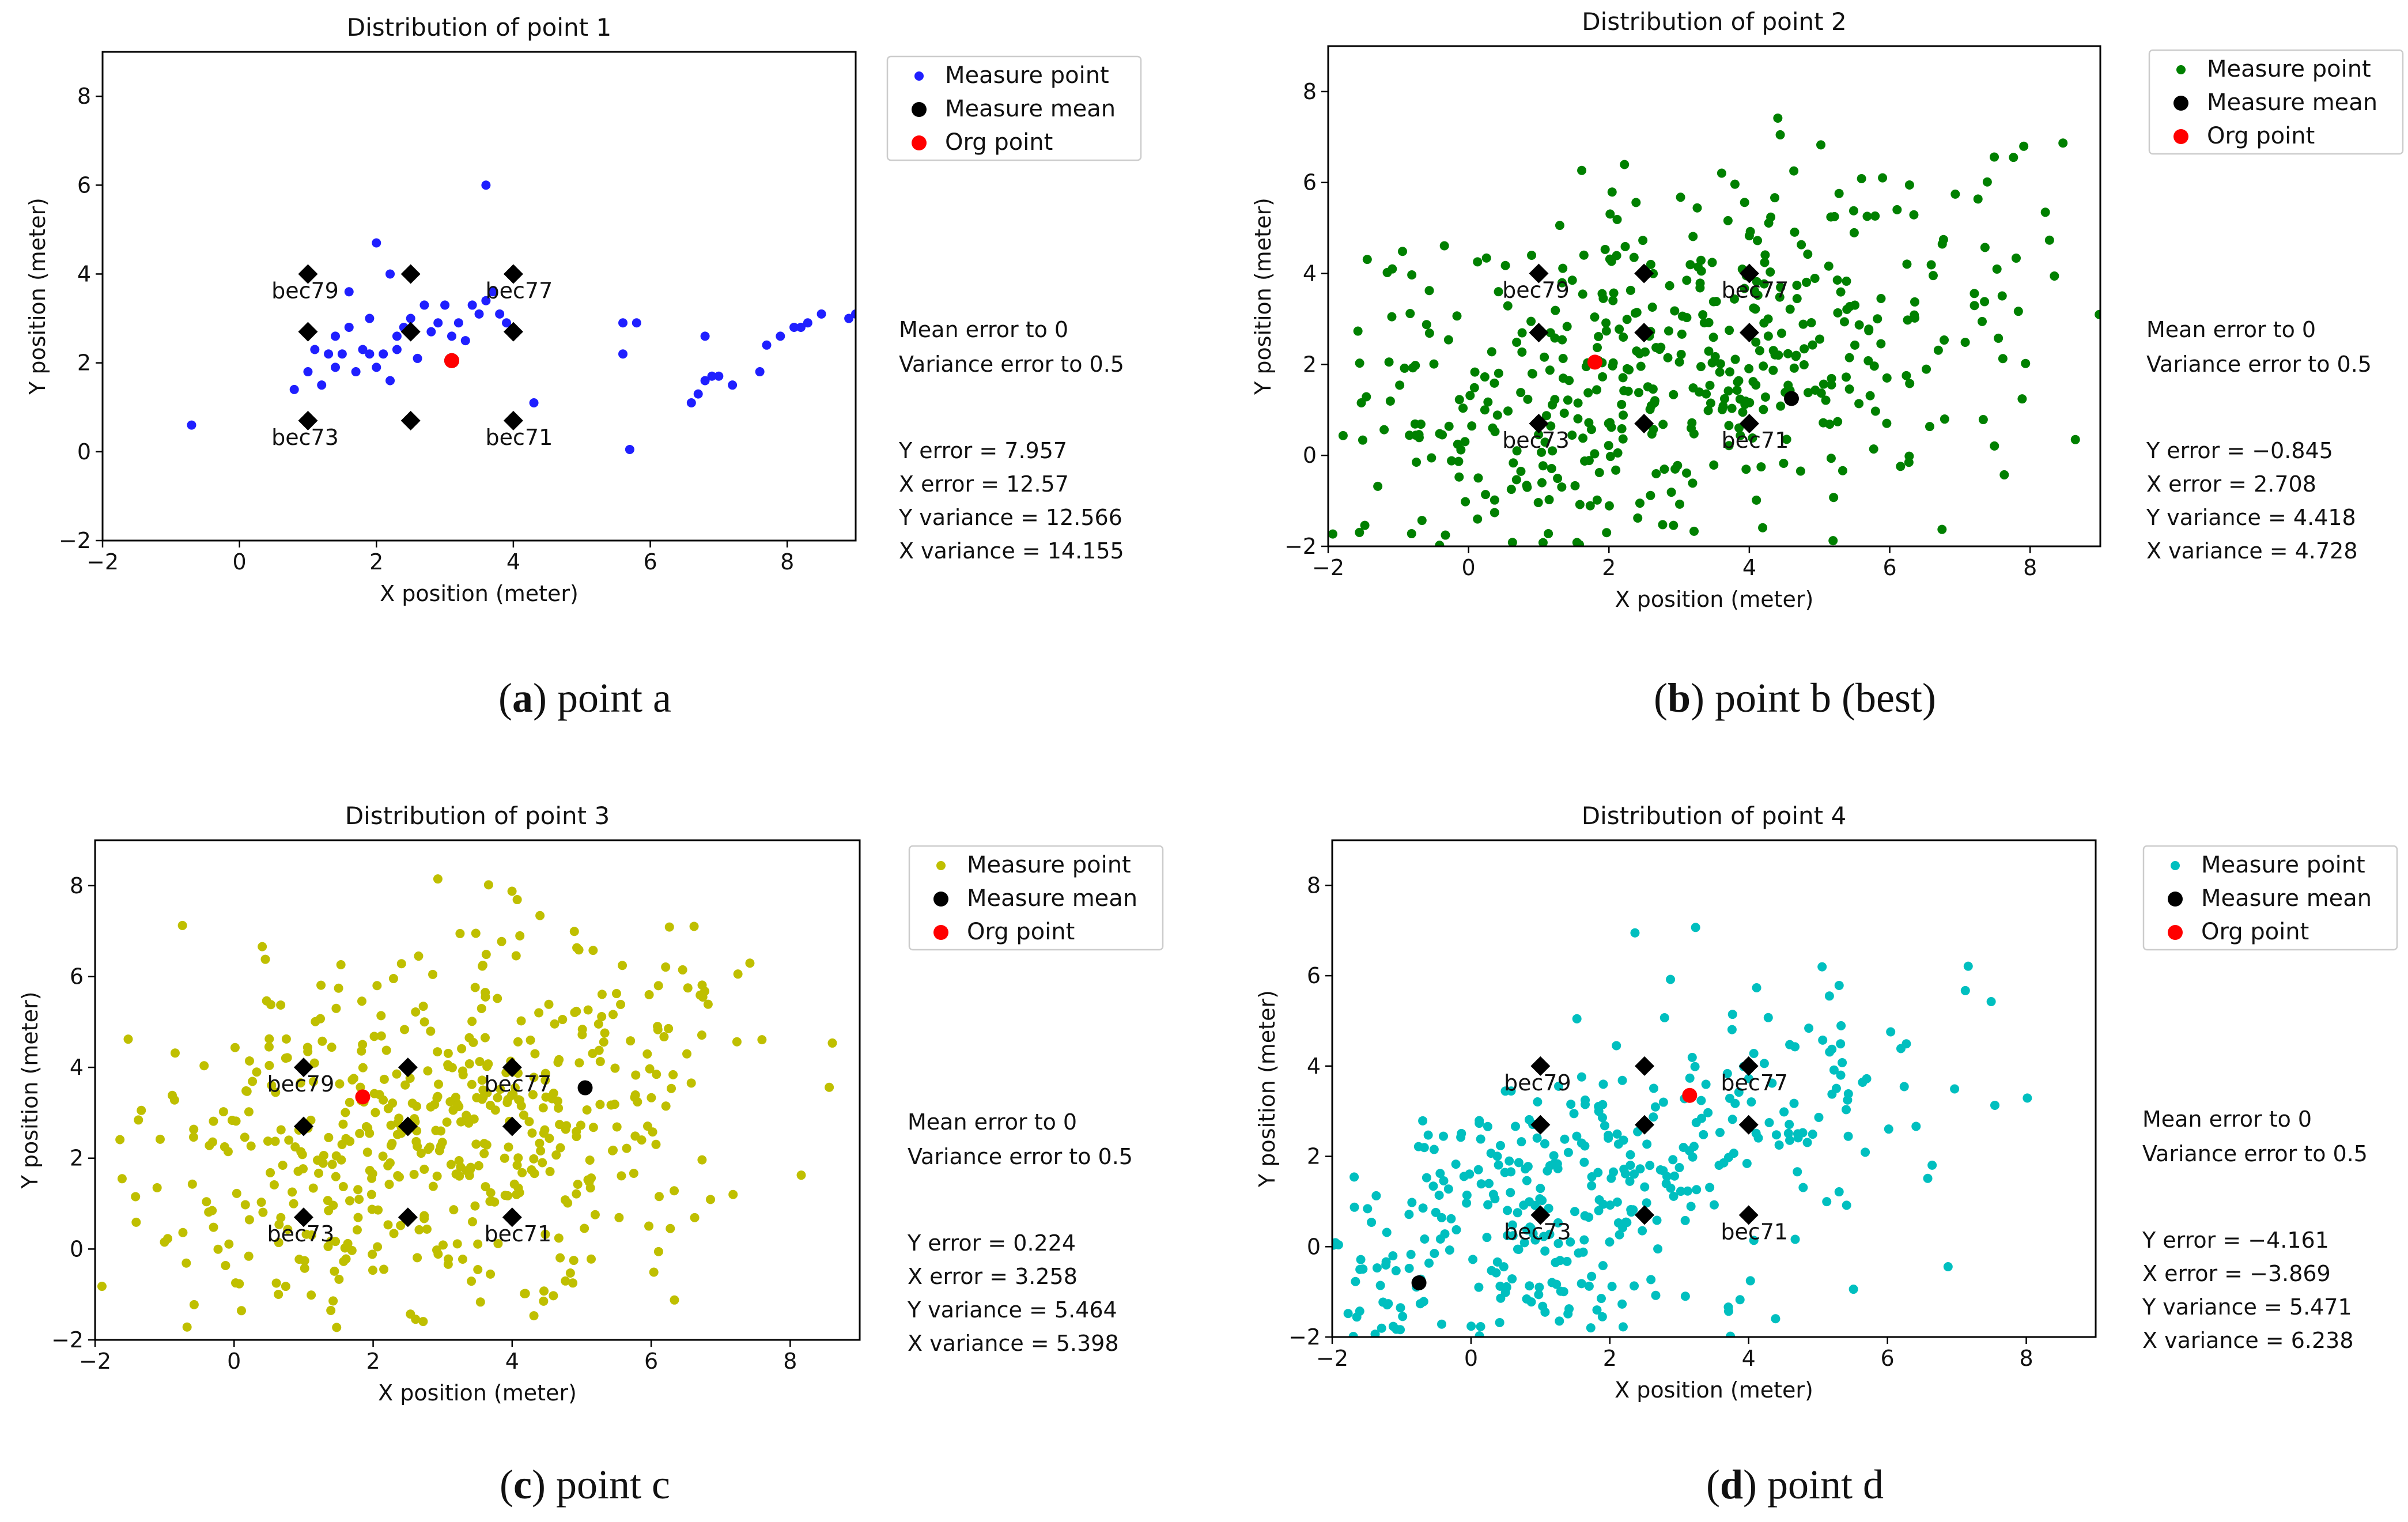 This screenshot has width=2408, height=1522. I want to click on y-axis-label: Y position (meter), so click(1263, 296).